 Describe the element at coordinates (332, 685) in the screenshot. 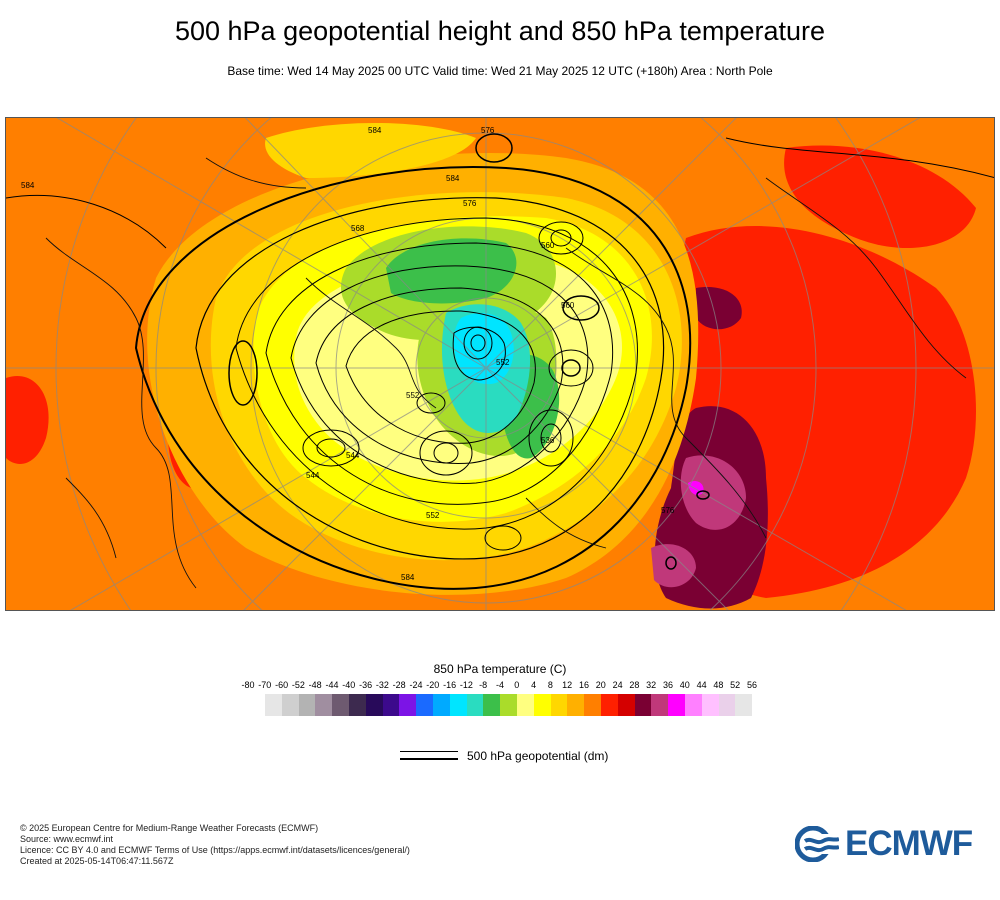

I see `colorbar-tick-label: -44` at that location.